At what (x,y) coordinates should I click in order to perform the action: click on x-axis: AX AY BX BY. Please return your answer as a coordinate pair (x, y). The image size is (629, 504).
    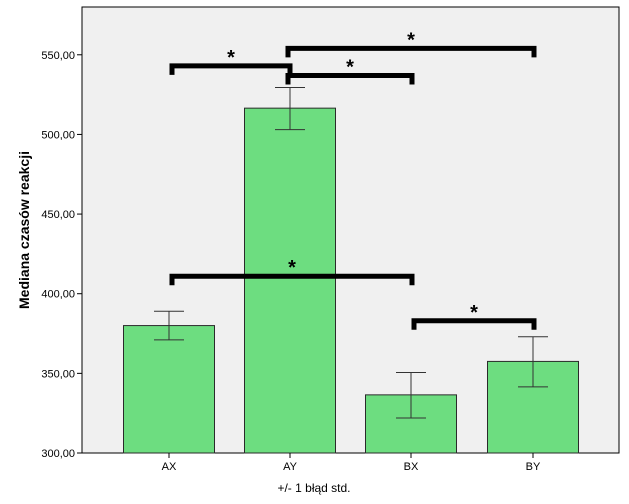
    Looking at the image, I should click on (351, 463).